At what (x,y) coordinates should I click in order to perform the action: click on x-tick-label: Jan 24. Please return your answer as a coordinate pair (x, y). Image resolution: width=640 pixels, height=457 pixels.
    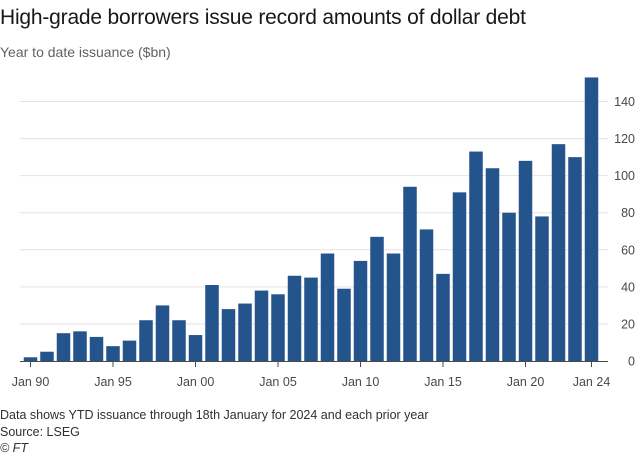
    Looking at the image, I should click on (592, 382).